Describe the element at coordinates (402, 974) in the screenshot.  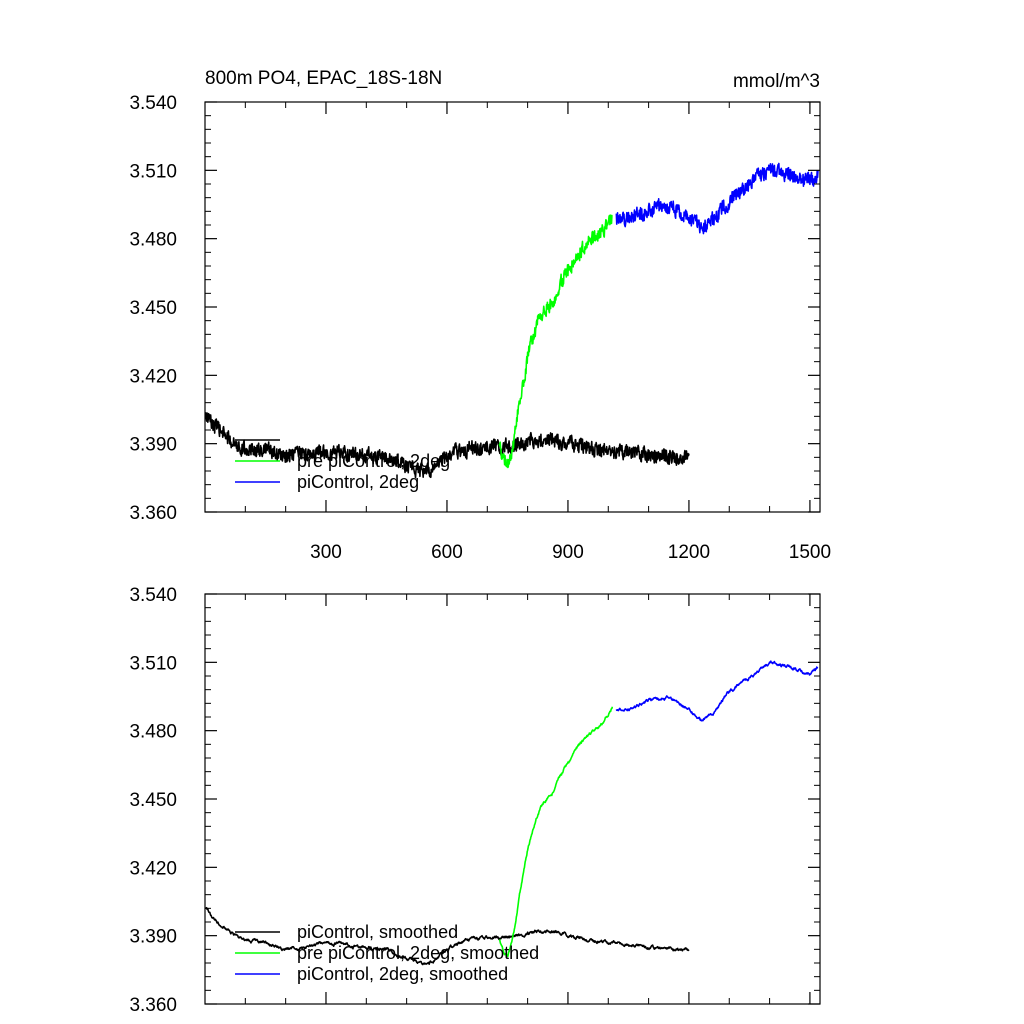
I see `legend-label-3: piControl, 2deg, smoothed` at that location.